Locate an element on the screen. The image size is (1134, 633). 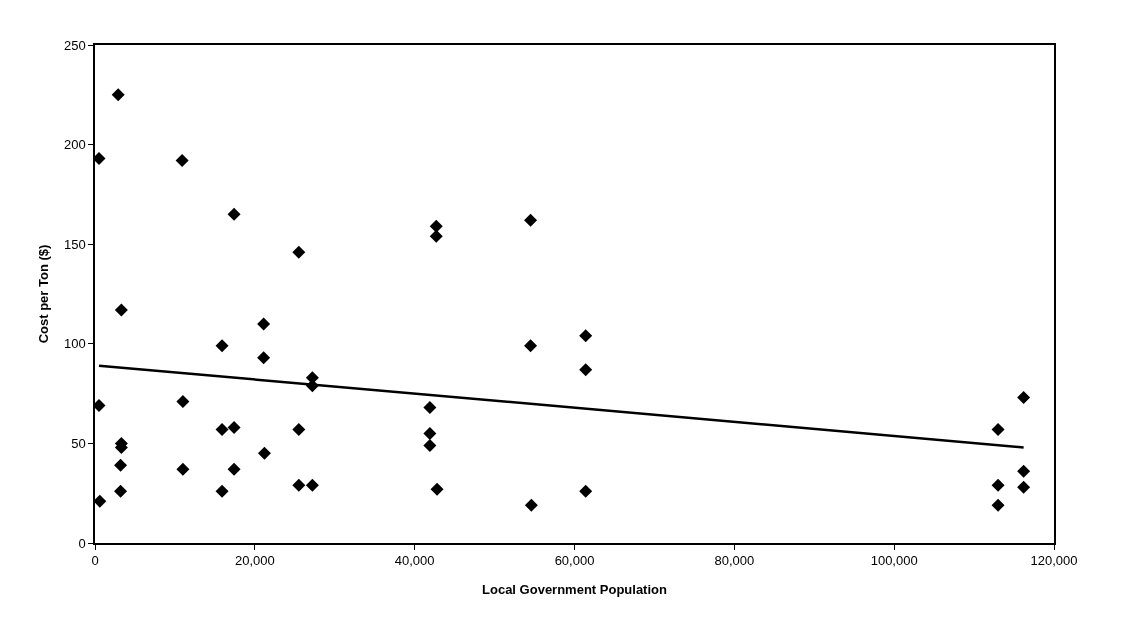
x-tick-label: 0 is located at coordinates (95, 561).